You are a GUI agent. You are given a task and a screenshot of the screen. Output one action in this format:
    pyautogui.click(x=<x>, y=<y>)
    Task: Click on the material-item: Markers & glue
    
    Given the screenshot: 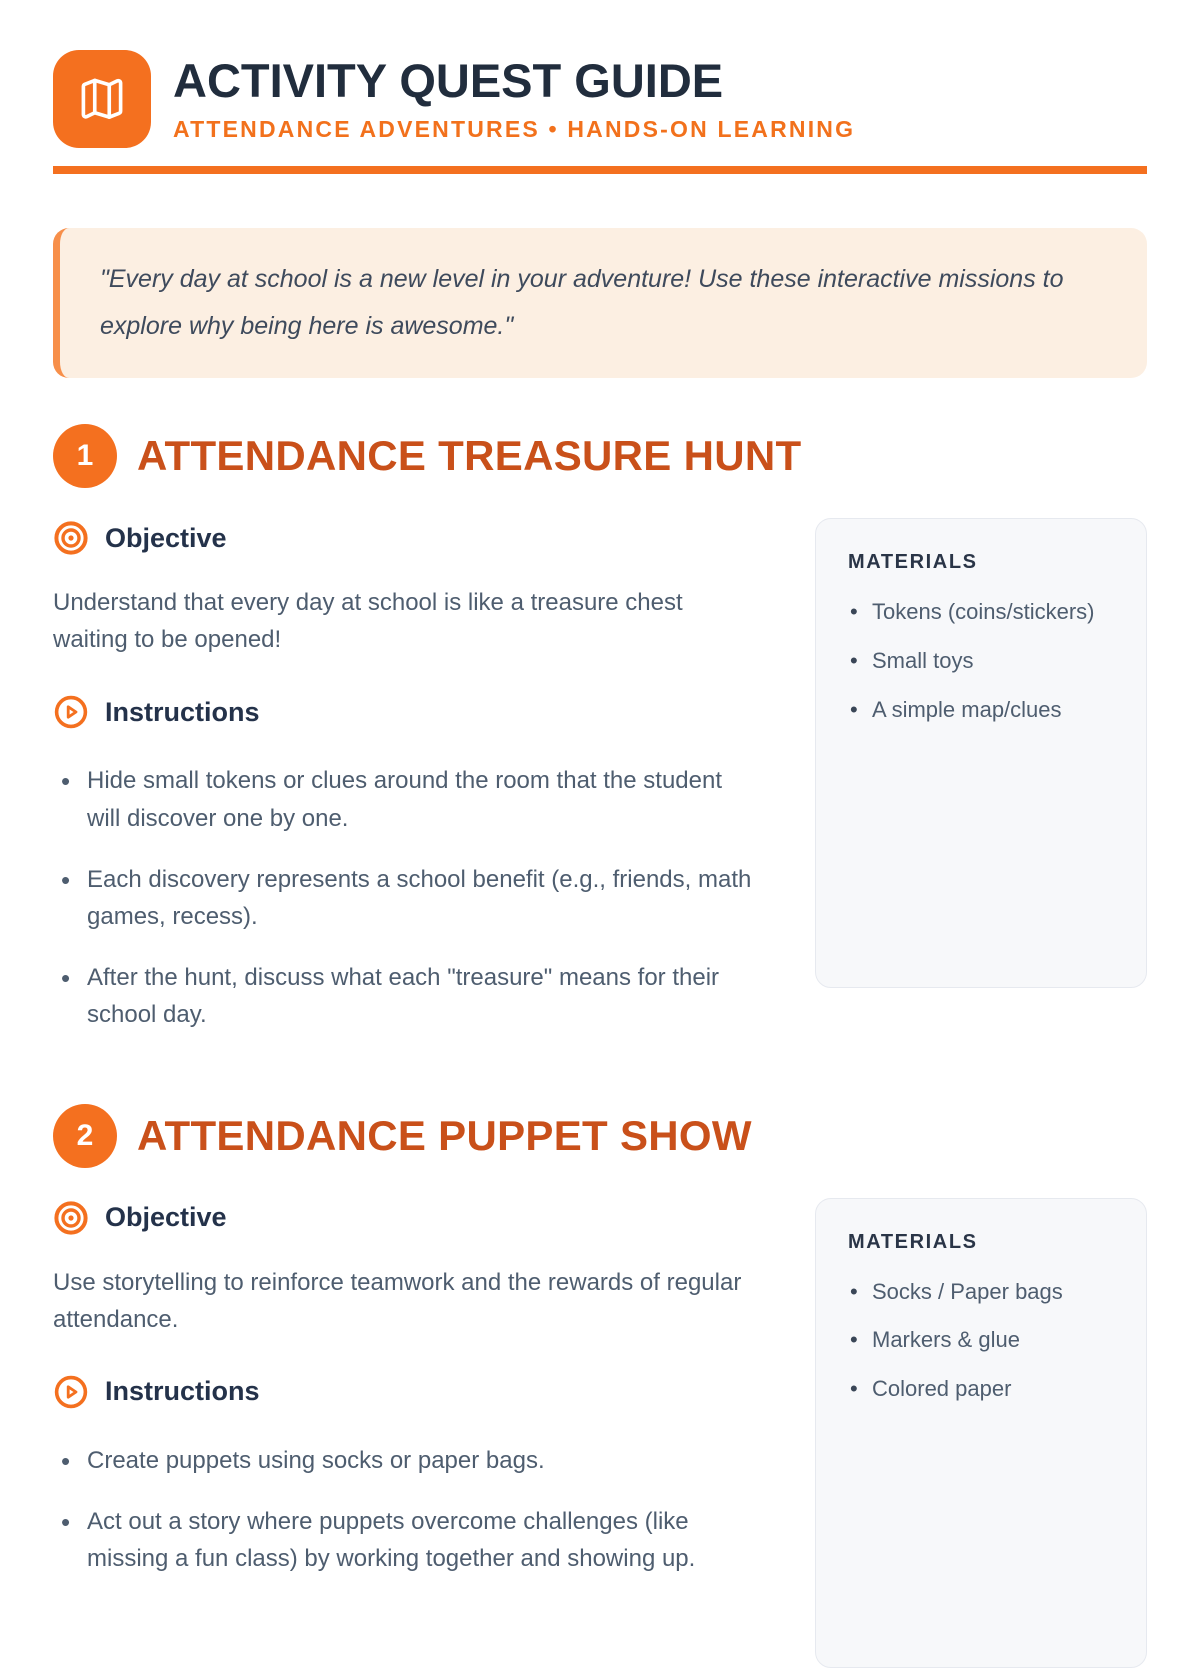 What is the action you would take?
    pyautogui.click(x=981, y=1340)
    